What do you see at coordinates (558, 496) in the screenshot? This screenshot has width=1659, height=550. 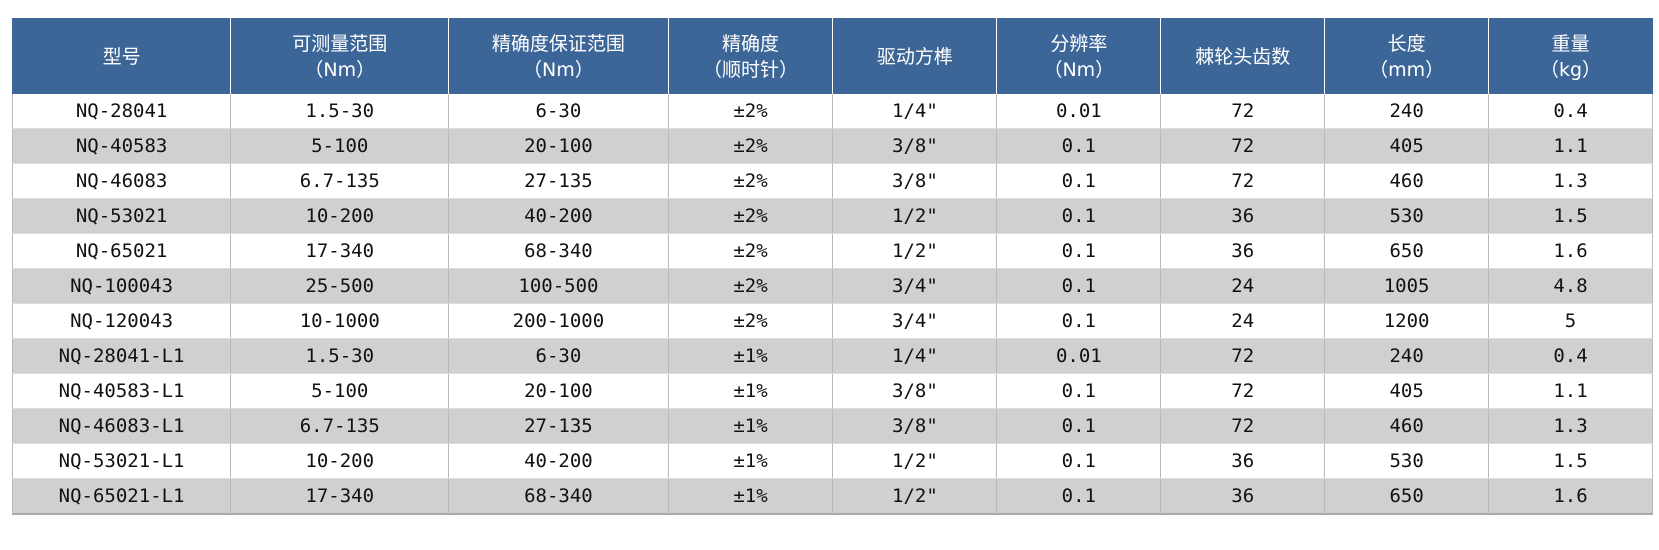 I see `cell-accuracy-range: 68-340` at bounding box center [558, 496].